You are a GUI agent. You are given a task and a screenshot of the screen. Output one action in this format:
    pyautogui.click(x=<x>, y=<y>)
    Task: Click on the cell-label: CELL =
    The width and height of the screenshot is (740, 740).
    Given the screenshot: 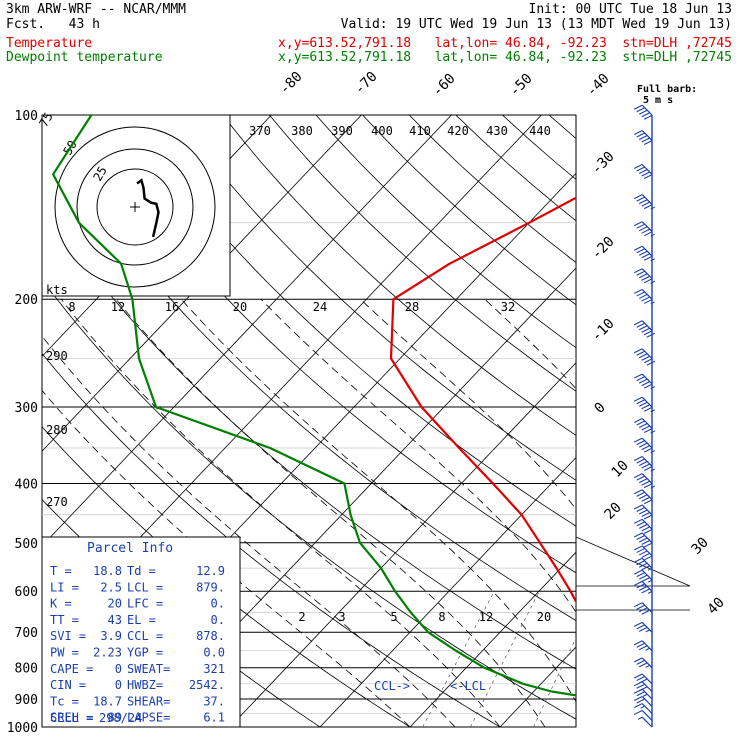 What is the action you would take?
    pyautogui.click(x=71, y=718)
    